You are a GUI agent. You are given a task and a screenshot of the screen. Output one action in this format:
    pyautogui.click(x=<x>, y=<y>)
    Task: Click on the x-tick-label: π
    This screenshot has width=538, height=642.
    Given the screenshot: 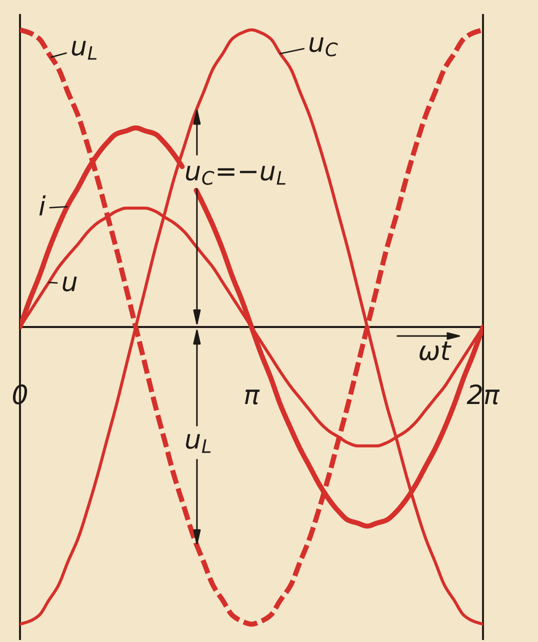 What is the action you would take?
    pyautogui.click(x=252, y=397)
    